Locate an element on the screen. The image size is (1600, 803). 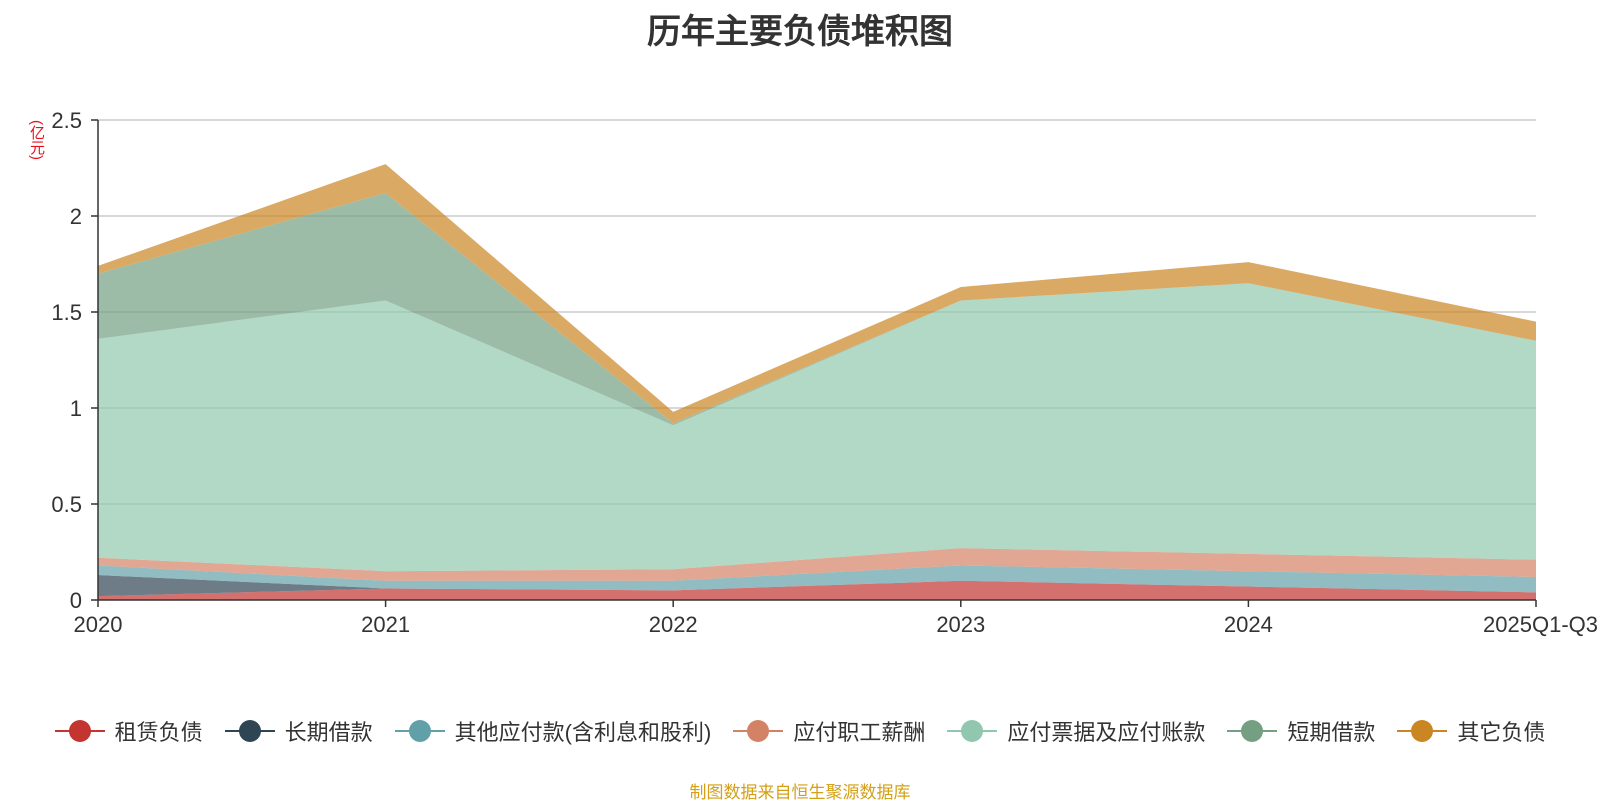
area-series-应付职工薪酬 is located at coordinates (817, 564).